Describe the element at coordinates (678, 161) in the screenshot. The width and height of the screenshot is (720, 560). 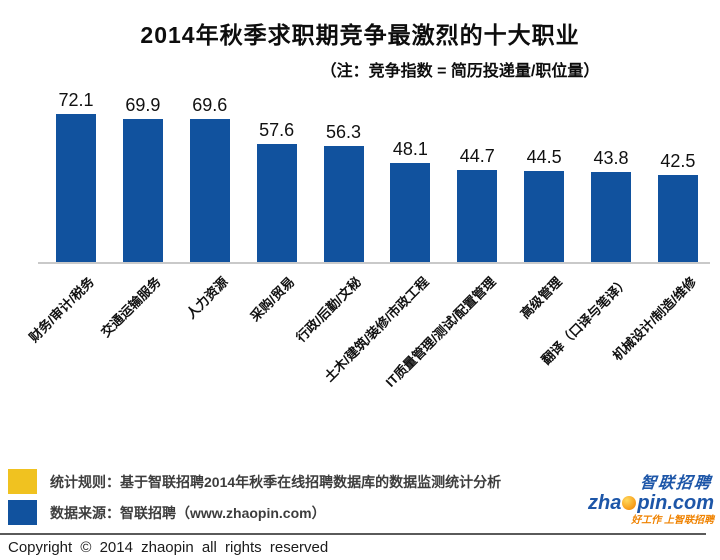
I see `bar-value-label: 42.5` at that location.